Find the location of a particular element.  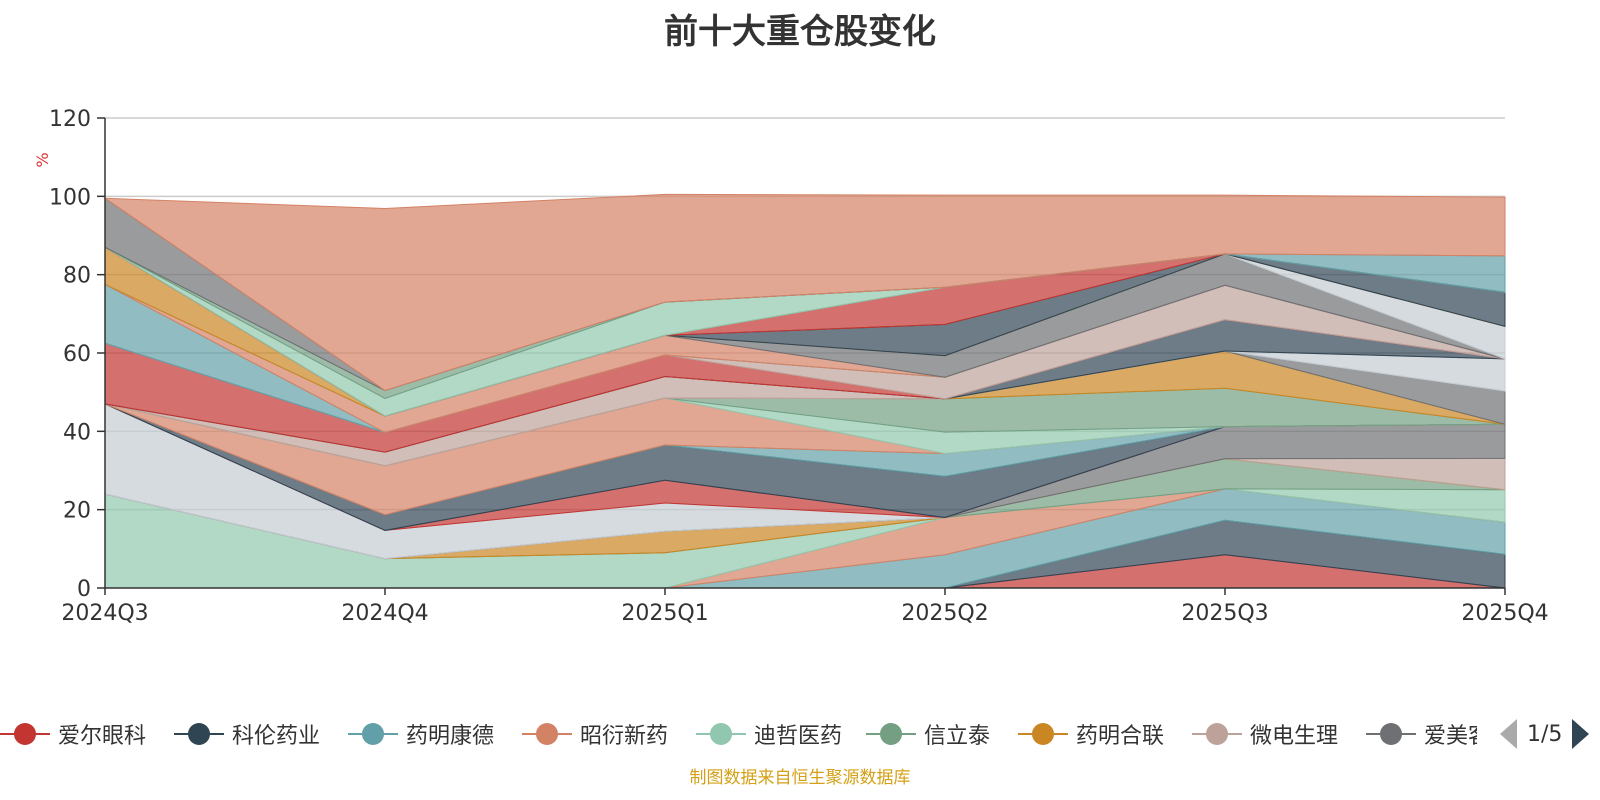

legend-label: 迪哲医药 is located at coordinates (798, 736).